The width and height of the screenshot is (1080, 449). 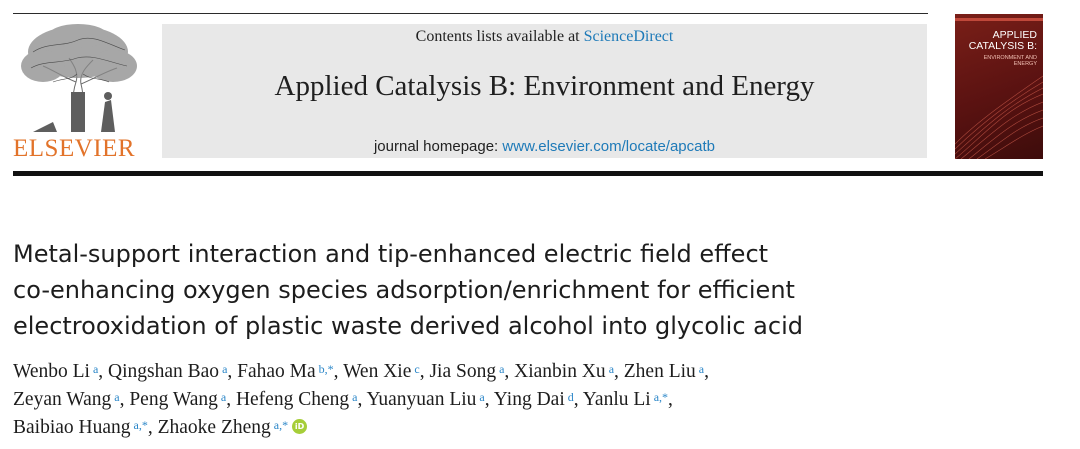 I want to click on author-name: Zhen Liu, so click(x=659, y=371).